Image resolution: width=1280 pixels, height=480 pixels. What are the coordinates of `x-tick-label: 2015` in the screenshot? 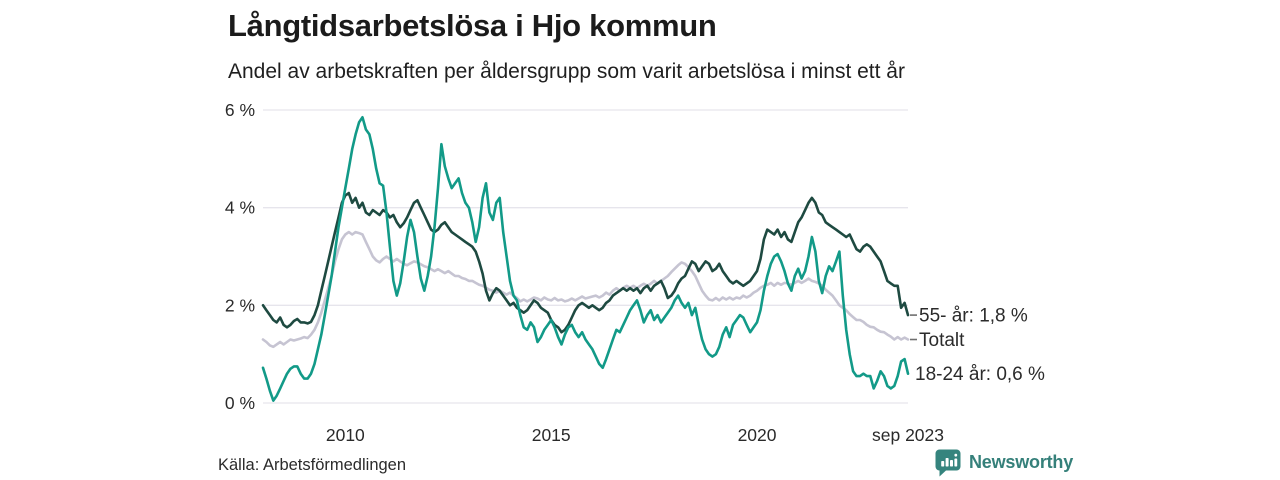 It's located at (551, 435).